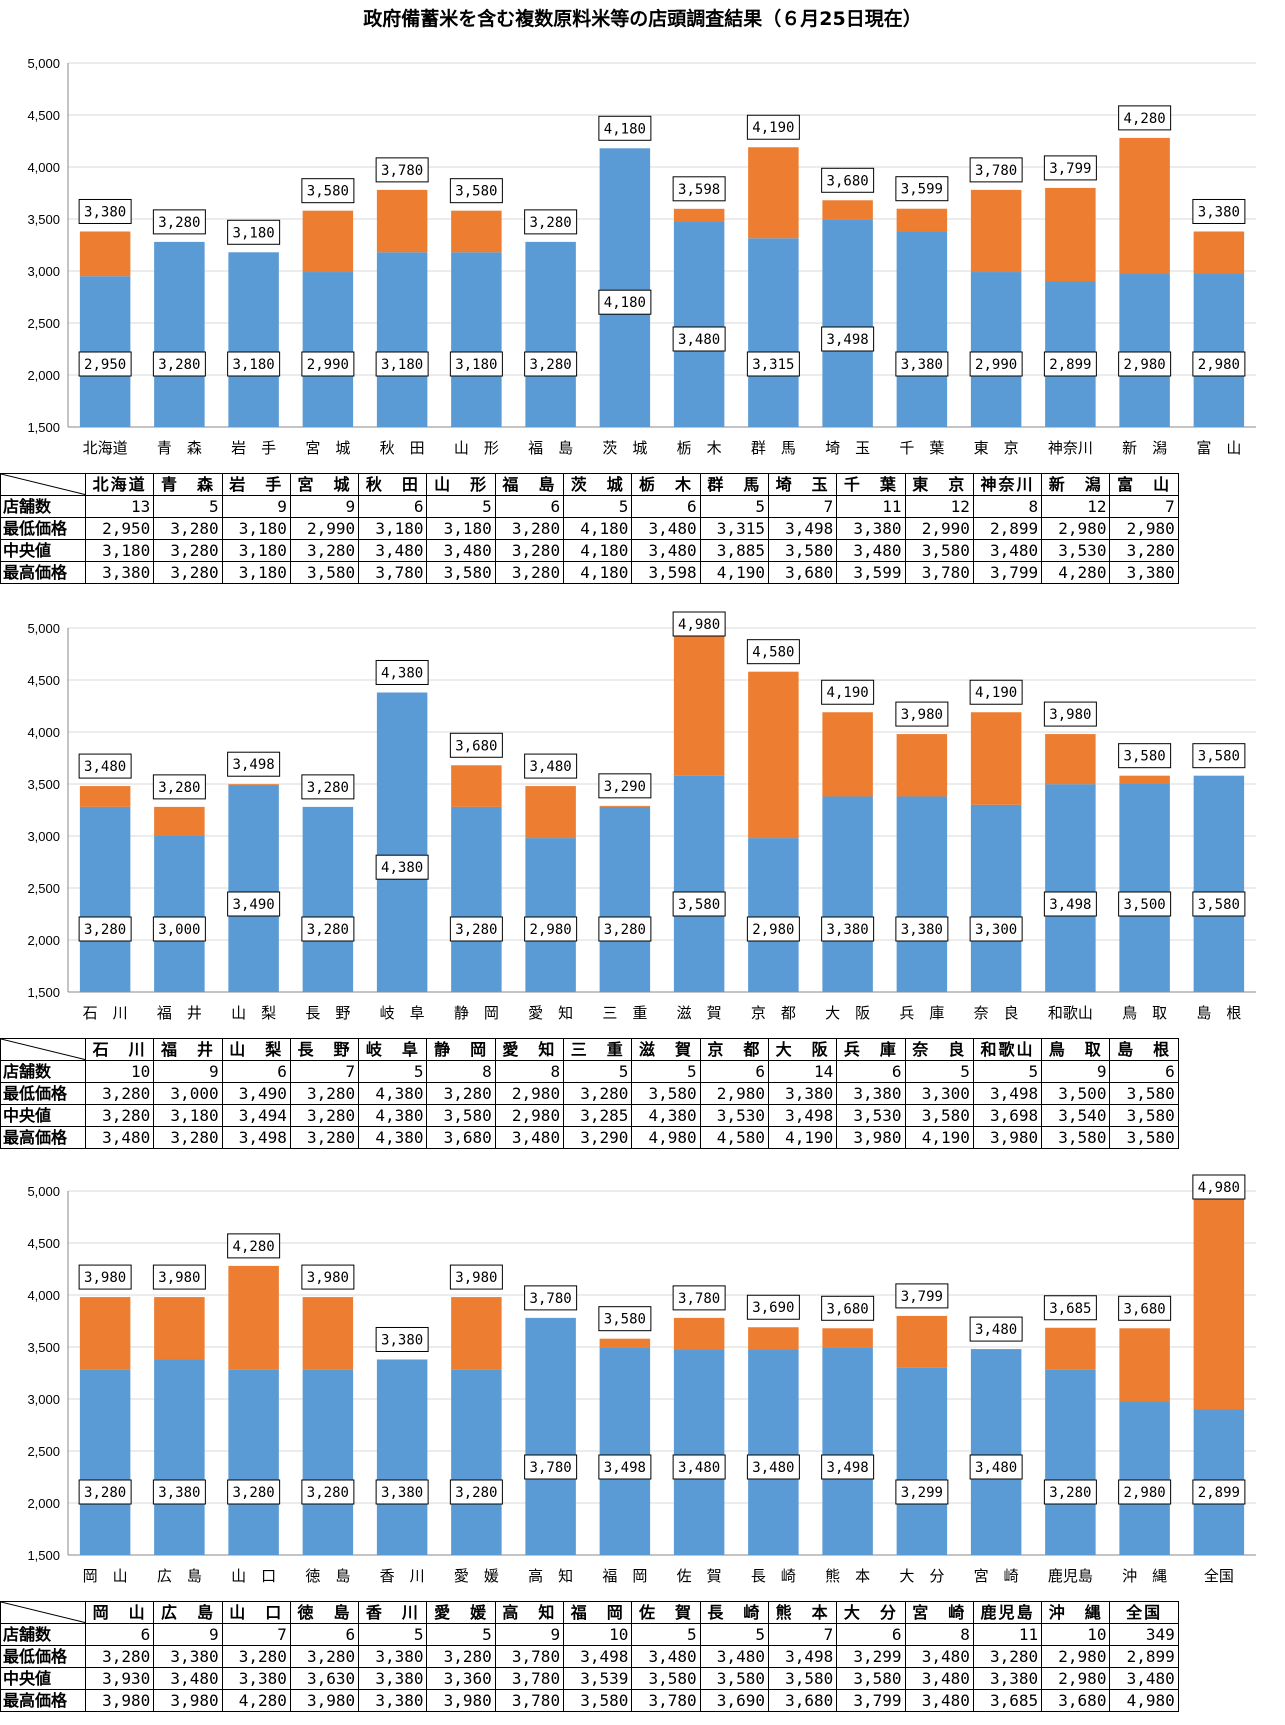 This screenshot has height=1725, width=1285. Describe the element at coordinates (43, 1555) in the screenshot. I see `y-tick-label: 1,500` at that location.